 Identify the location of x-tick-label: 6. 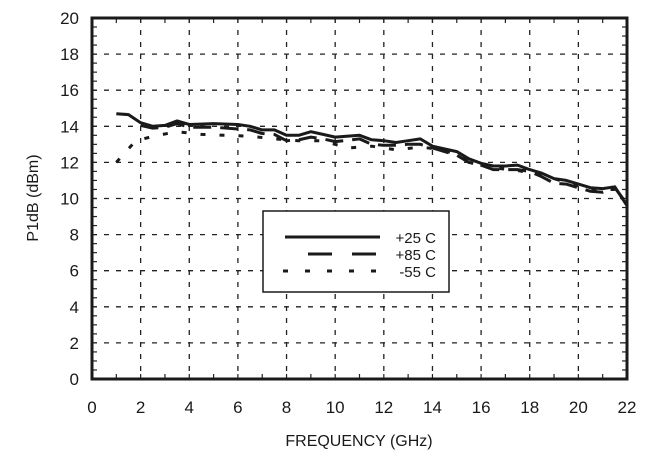
(237, 407).